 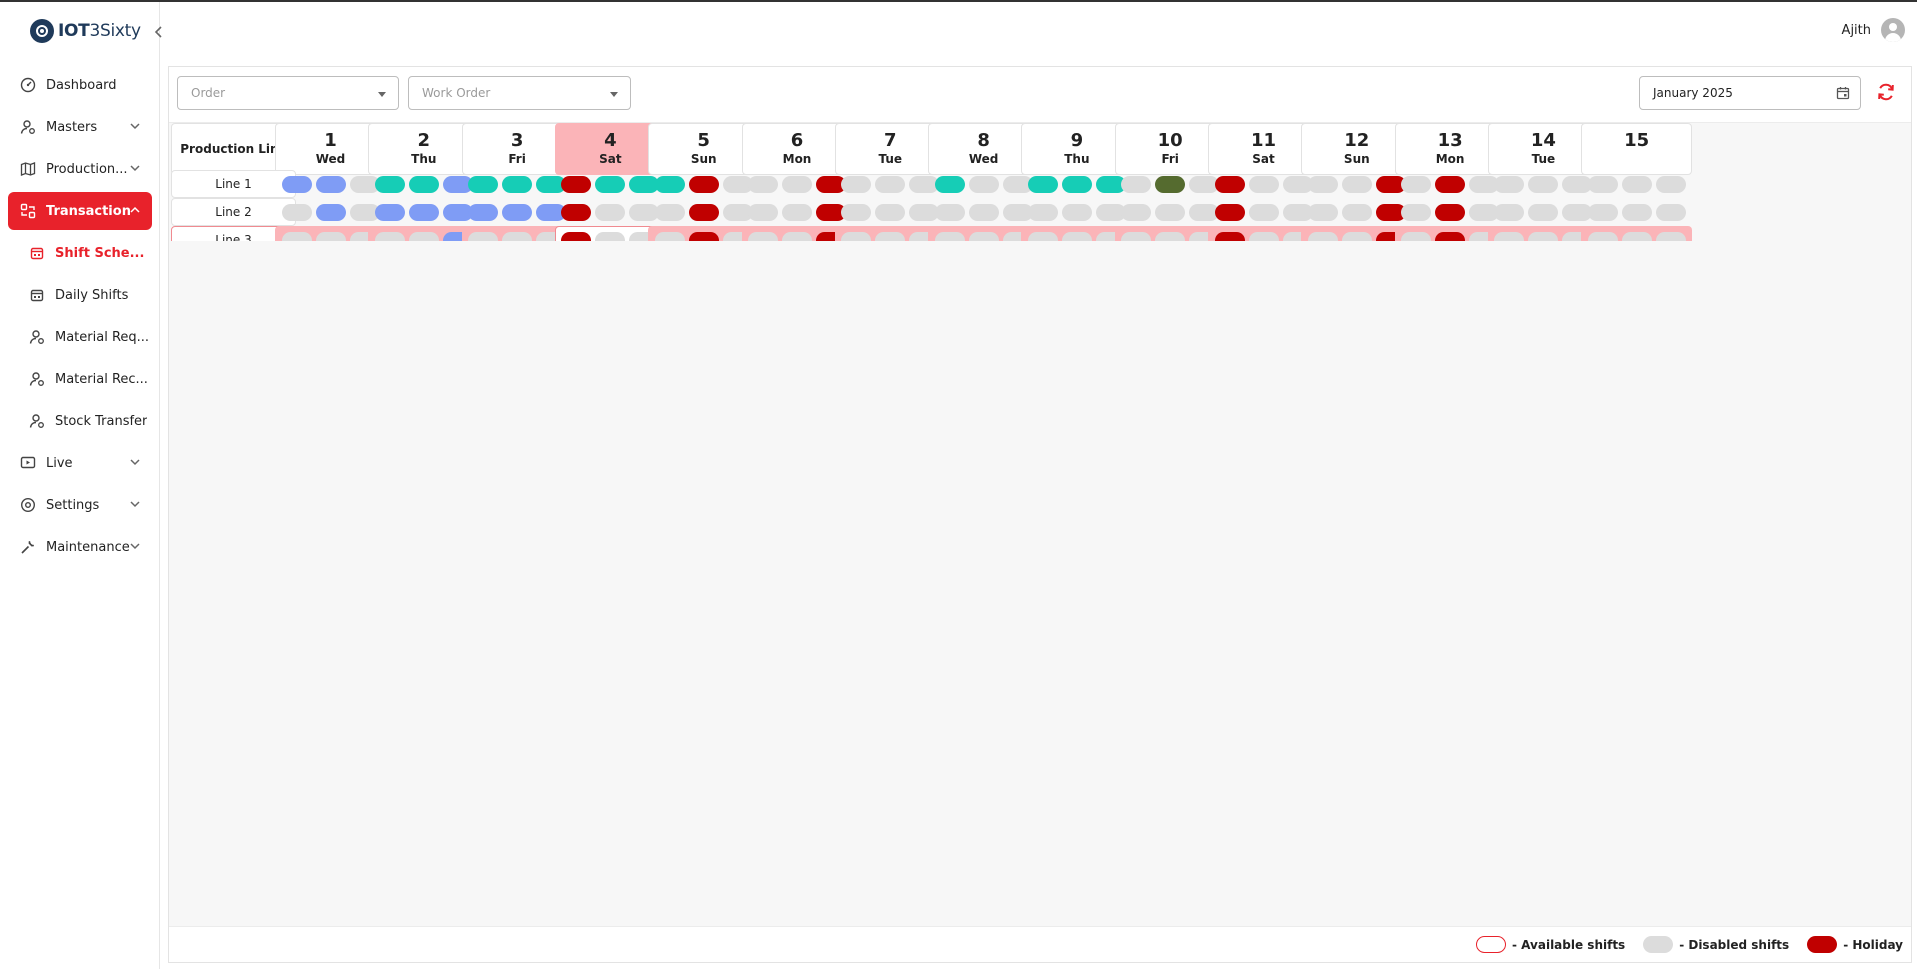 What do you see at coordinates (424, 149) in the screenshot?
I see `day-header-2: 2 Thu` at bounding box center [424, 149].